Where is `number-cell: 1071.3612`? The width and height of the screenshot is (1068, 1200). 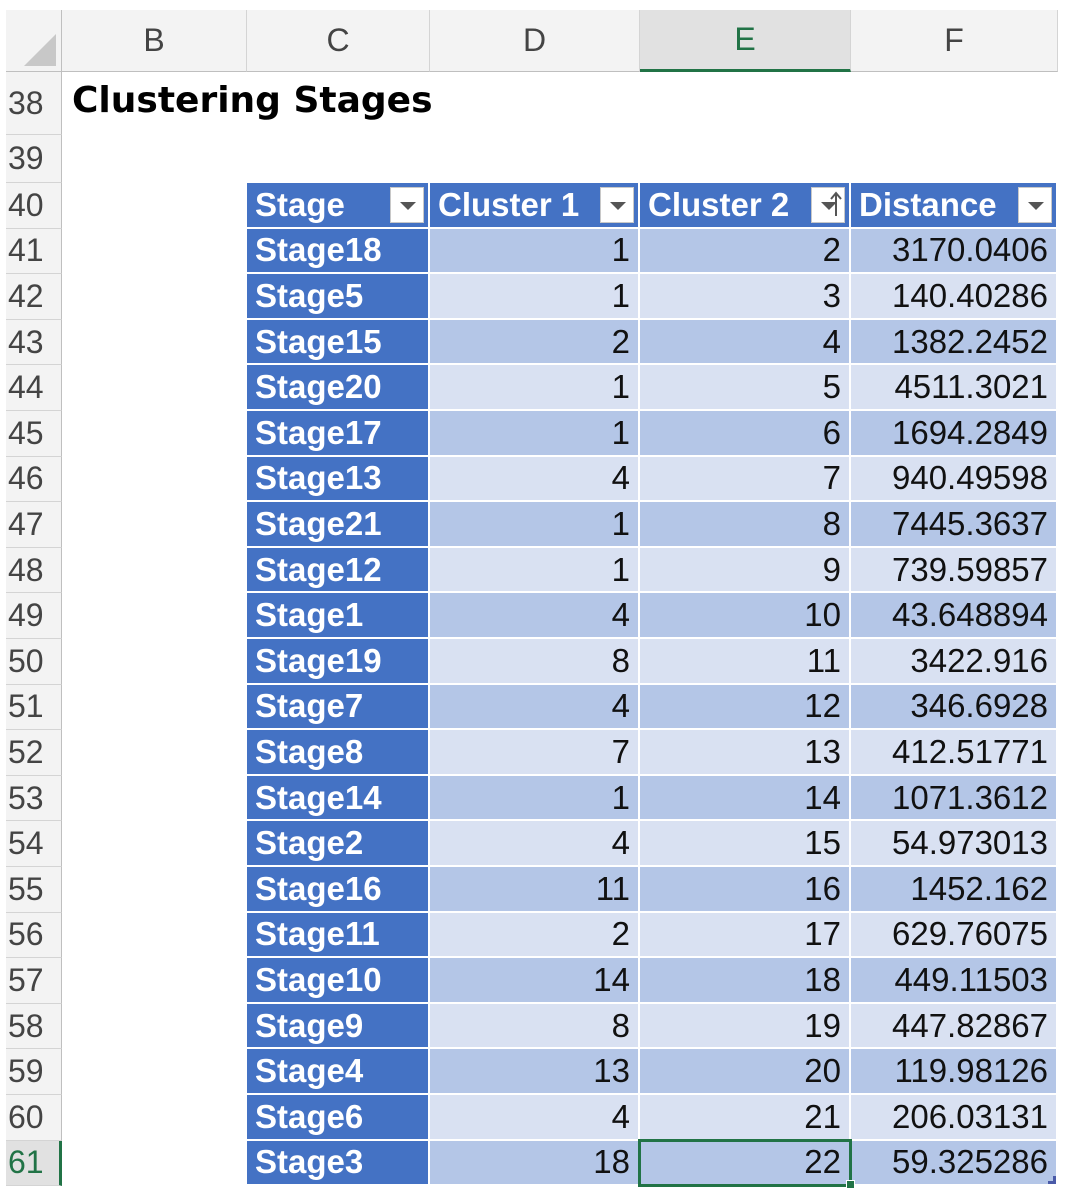
number-cell: 1071.3612 is located at coordinates (954, 798).